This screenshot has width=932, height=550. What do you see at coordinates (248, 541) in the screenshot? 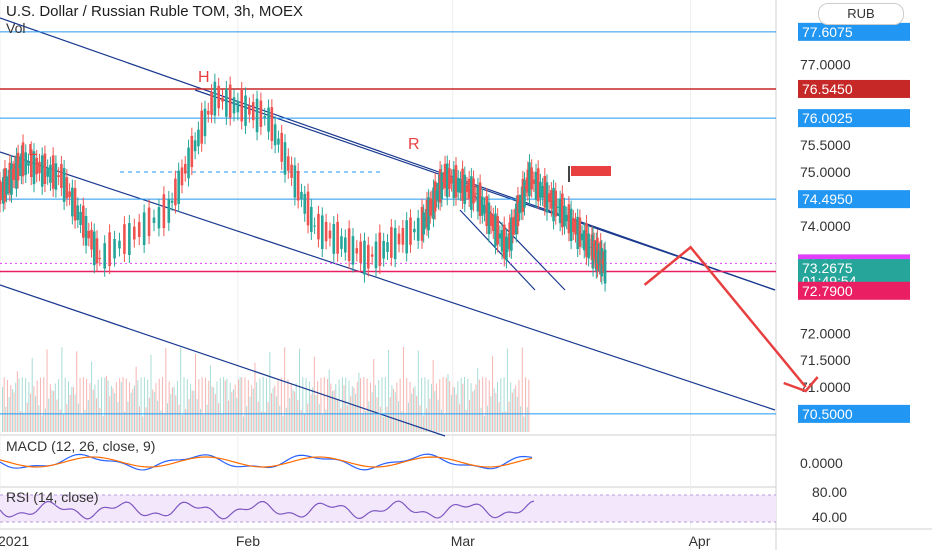
I see `x-tick-label: Feb` at bounding box center [248, 541].